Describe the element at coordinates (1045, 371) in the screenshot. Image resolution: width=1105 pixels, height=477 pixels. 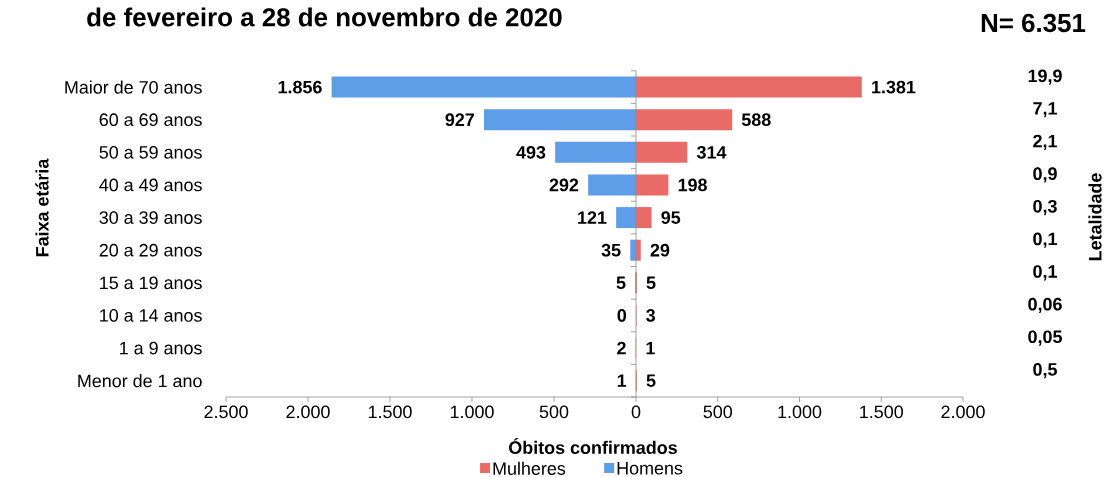
I see `y2-tick-label: 0,5` at that location.